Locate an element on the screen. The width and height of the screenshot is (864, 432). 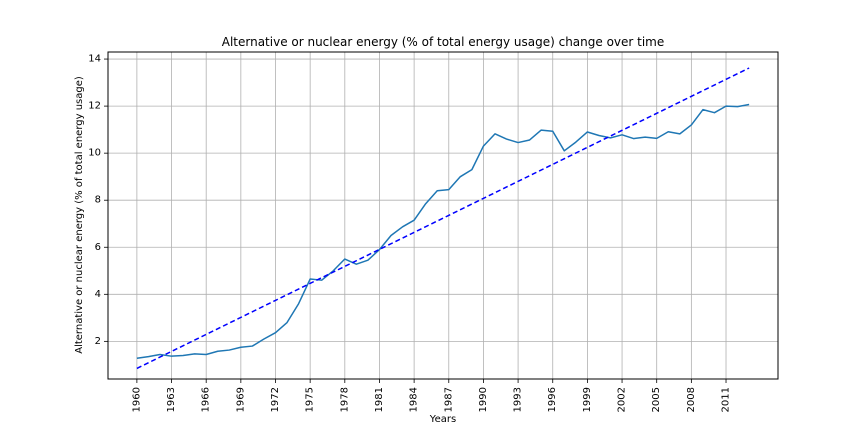
y-tick-label-12: 12 is located at coordinates (94, 106).